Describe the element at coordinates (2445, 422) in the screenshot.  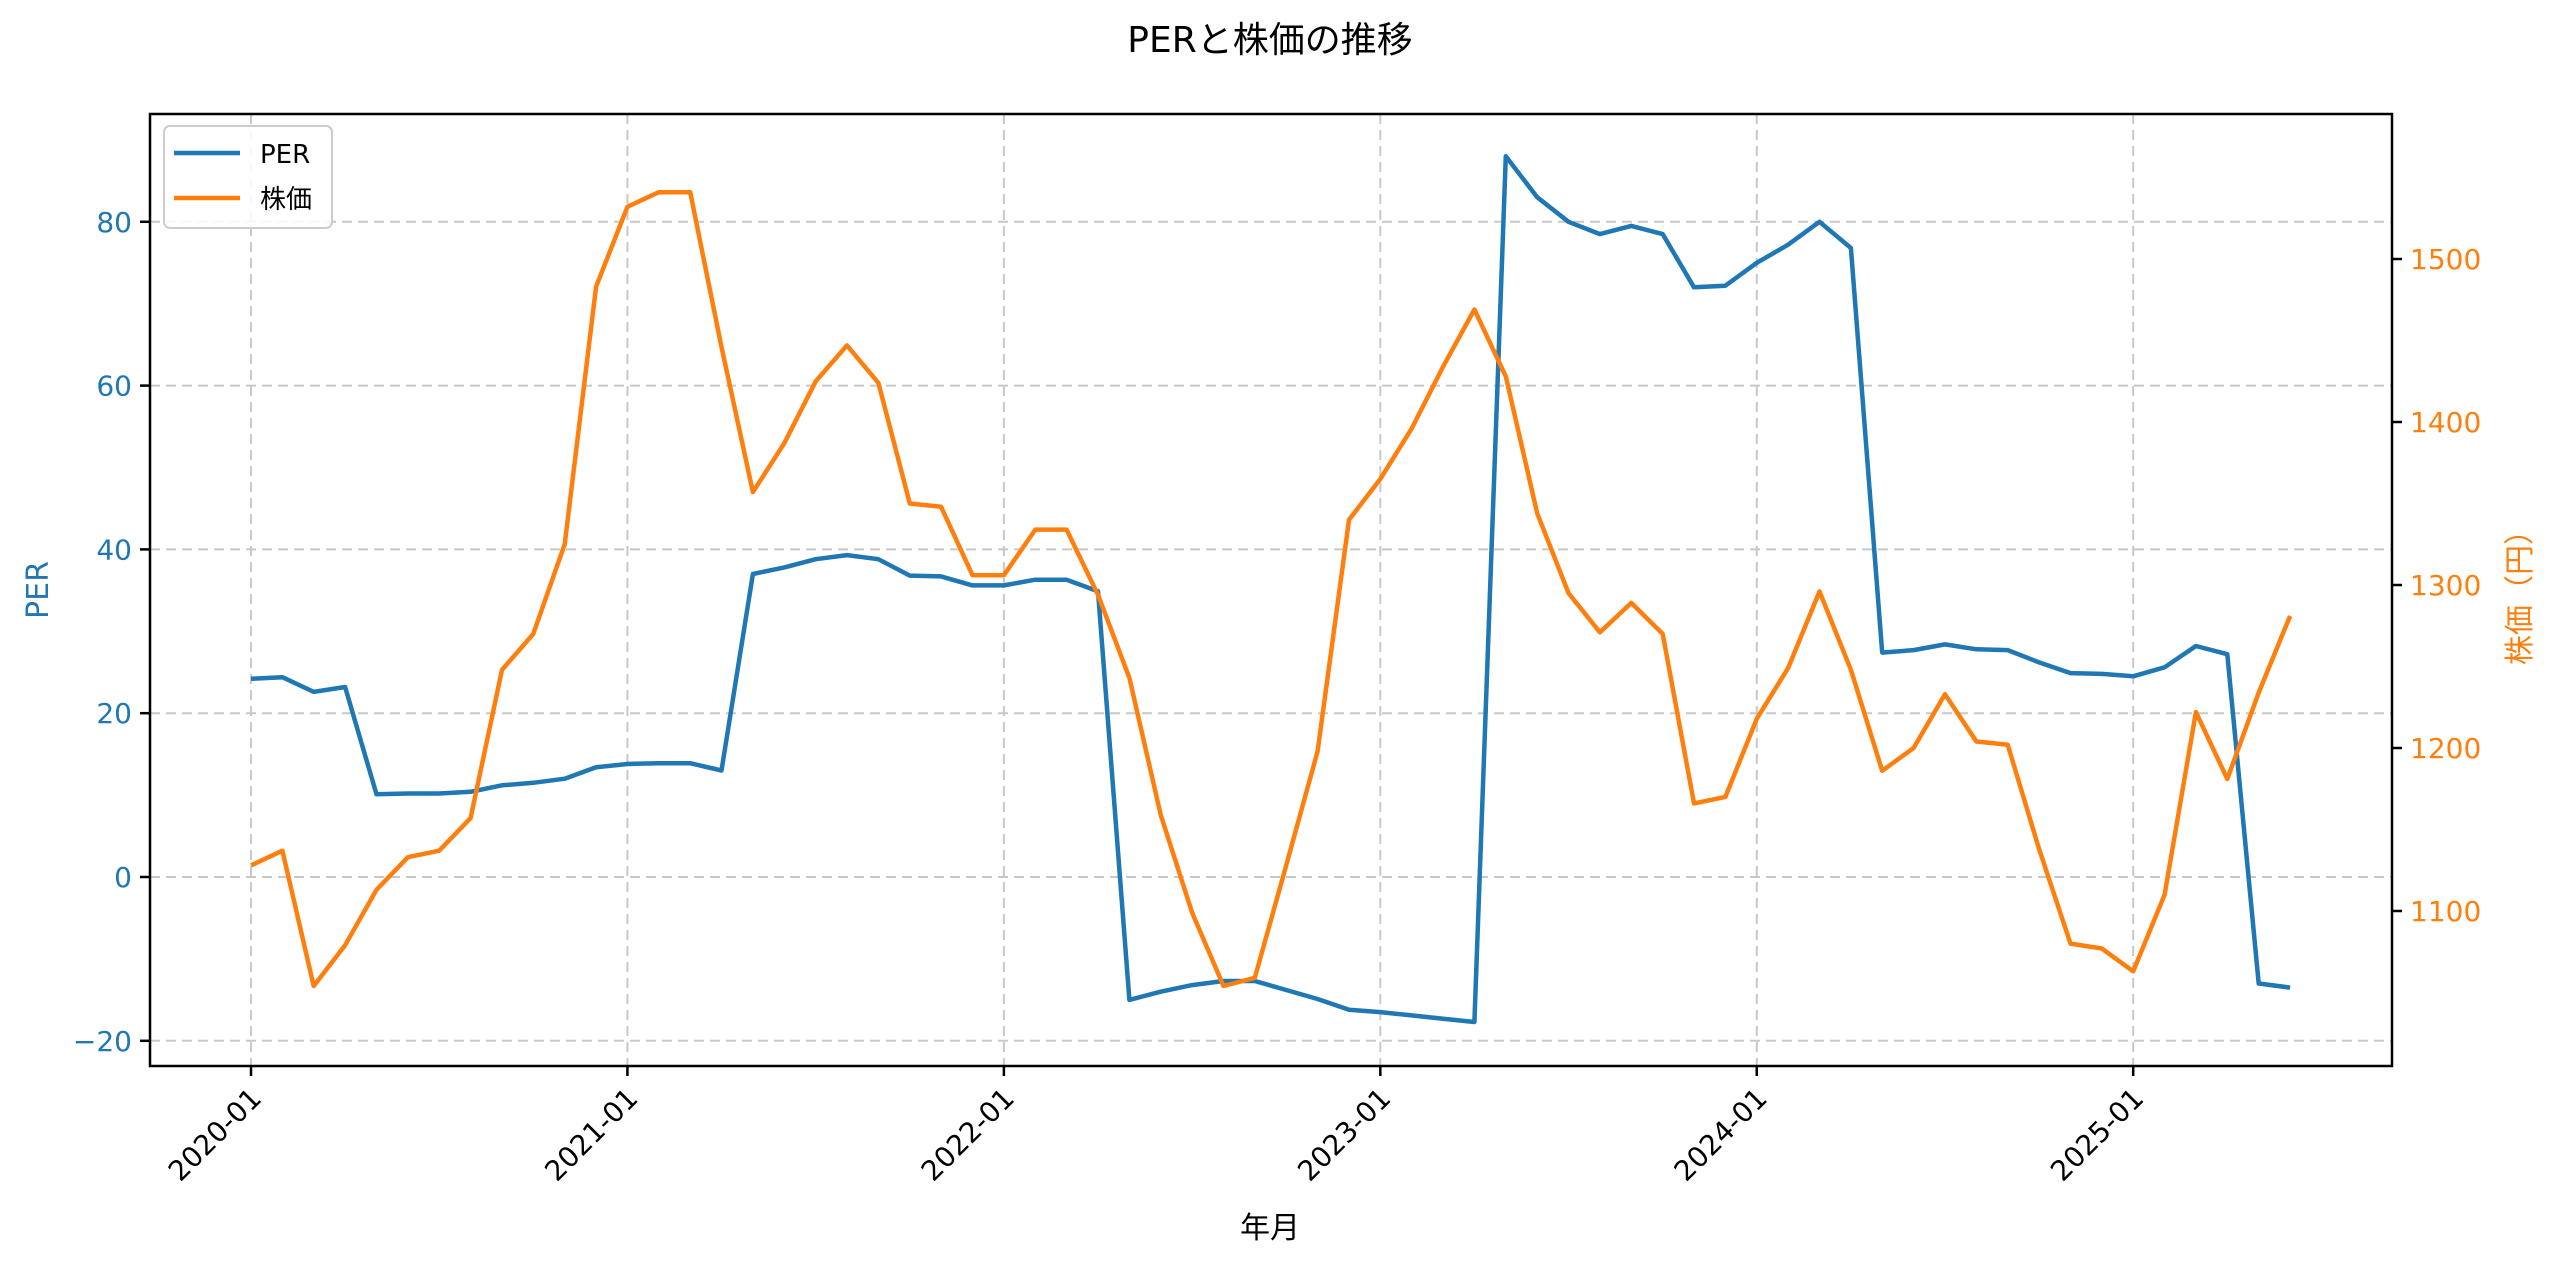
I see `y-right-tick-label: 1400` at that location.